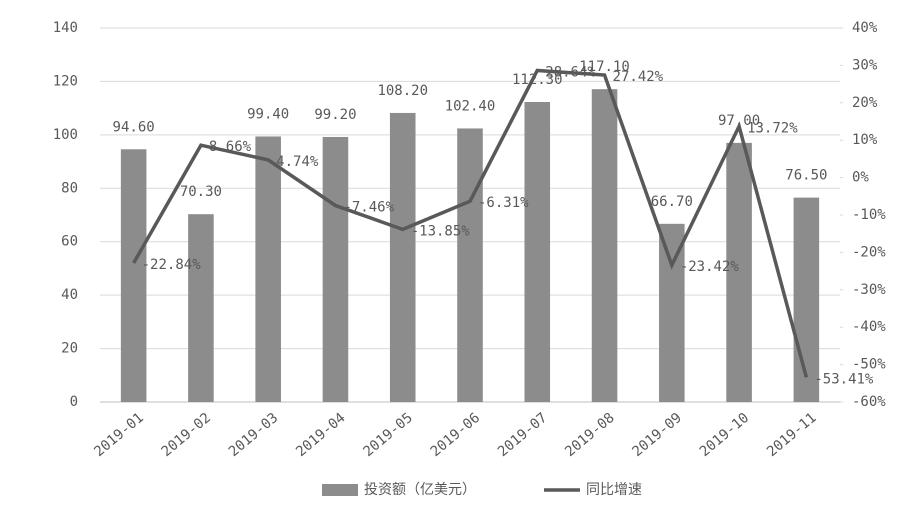 The height and width of the screenshot is (531, 903). Describe the element at coordinates (172, 265) in the screenshot. I see `line-value-label: -22.84%` at that location.